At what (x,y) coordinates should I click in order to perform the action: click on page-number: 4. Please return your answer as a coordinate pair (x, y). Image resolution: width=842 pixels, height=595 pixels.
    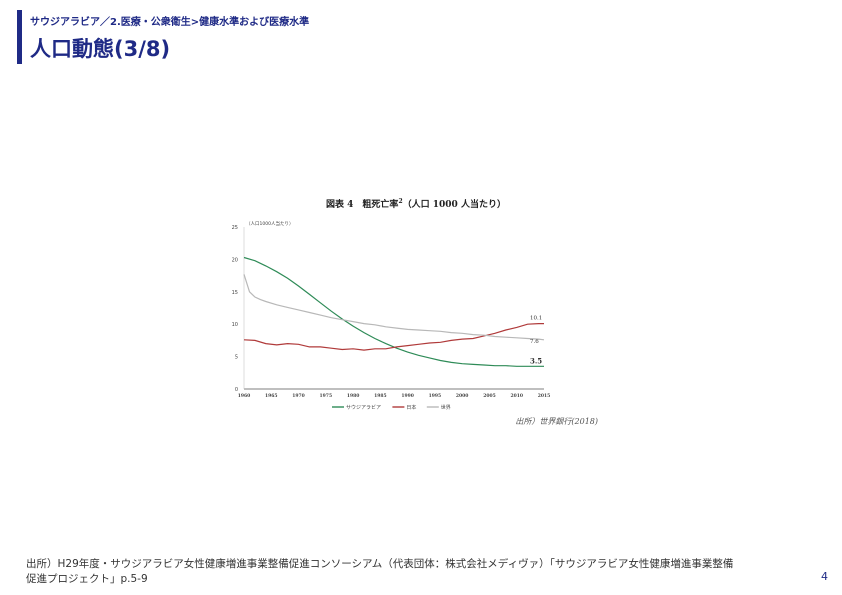
    Looking at the image, I should click on (824, 576).